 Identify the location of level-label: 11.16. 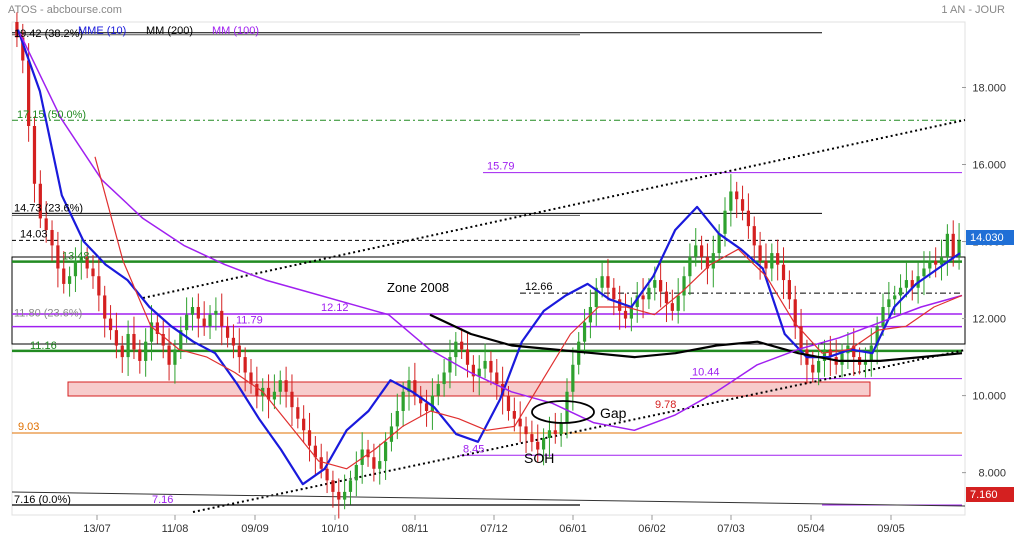
(43, 346).